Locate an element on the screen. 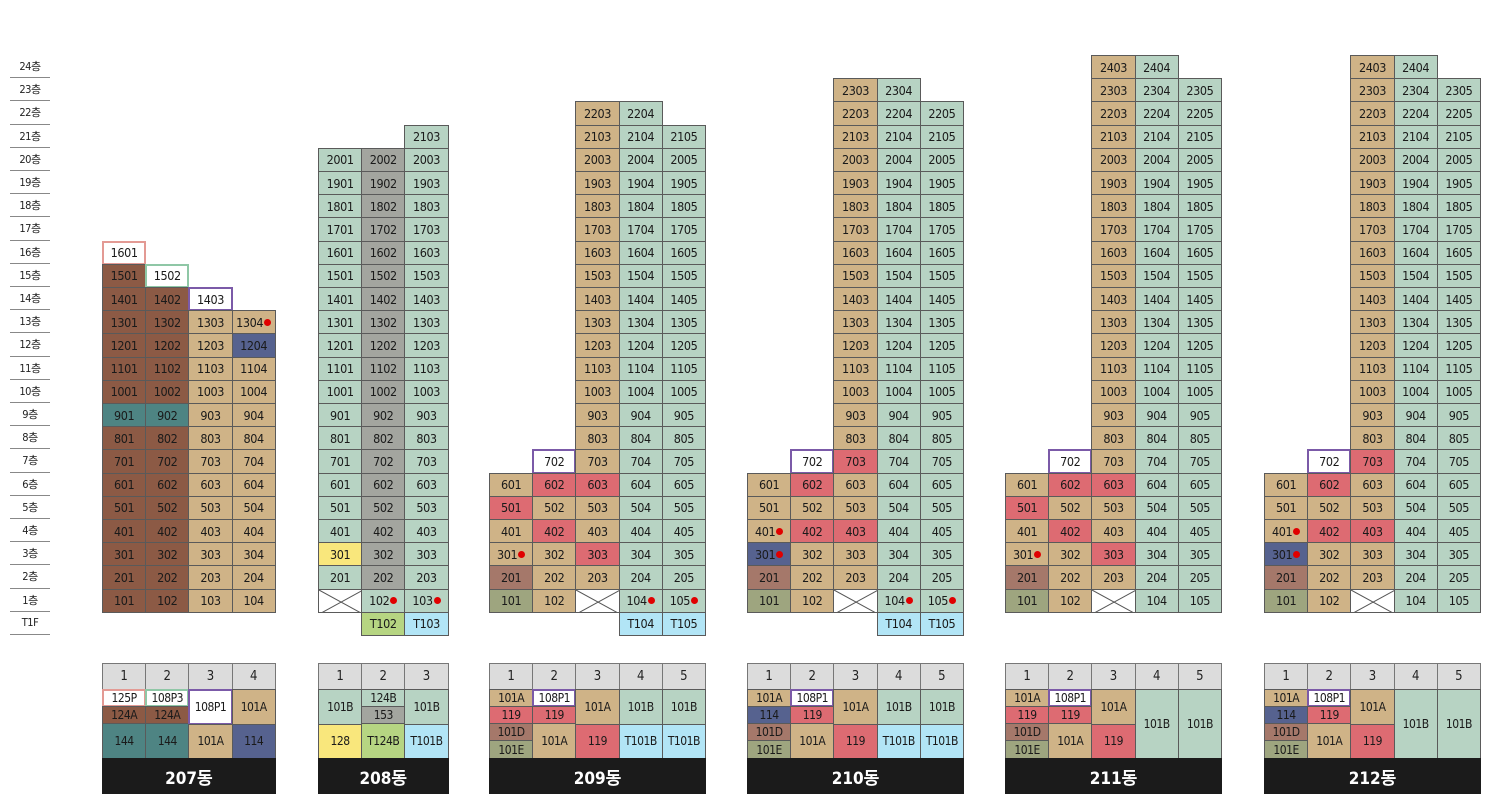 This screenshot has height=810, width=1500. building-name-bar: 211동 is located at coordinates (1113, 776).